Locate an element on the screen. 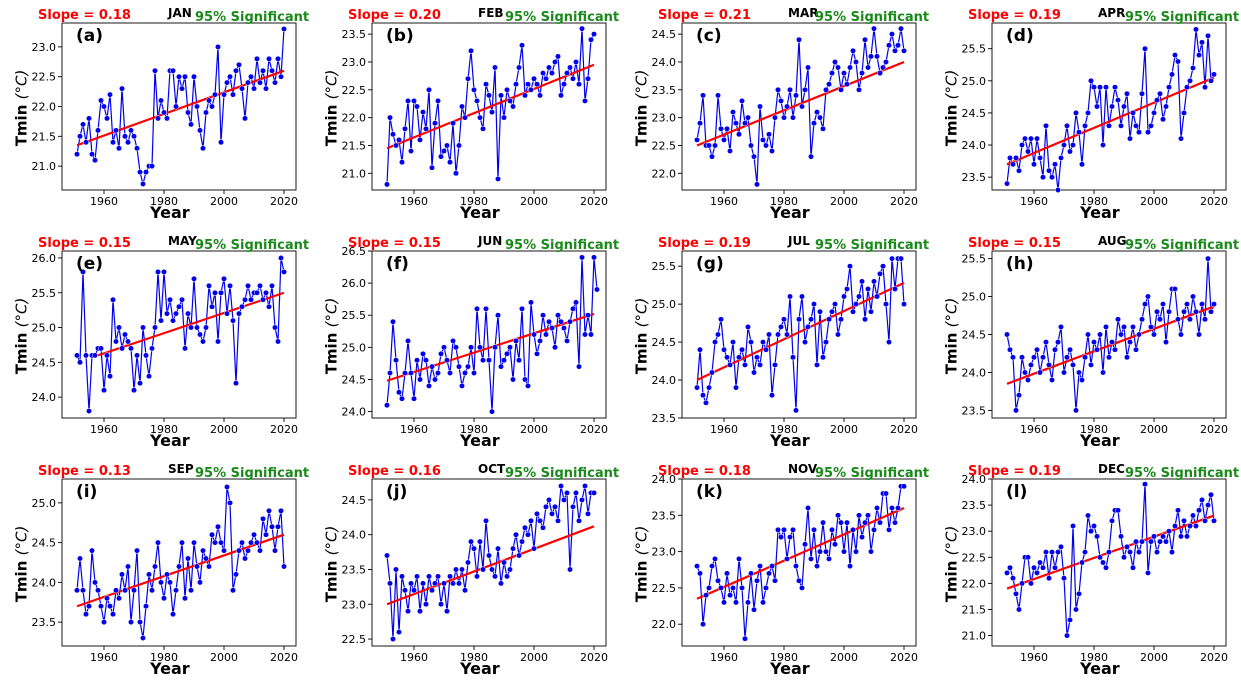 Image resolution: width=1241 pixels, height=684 pixels. chart-svg: 1960 1980 2000 2020 24.0 24.5 25.0 25.5 26.0 is located at coordinates (165, 343).